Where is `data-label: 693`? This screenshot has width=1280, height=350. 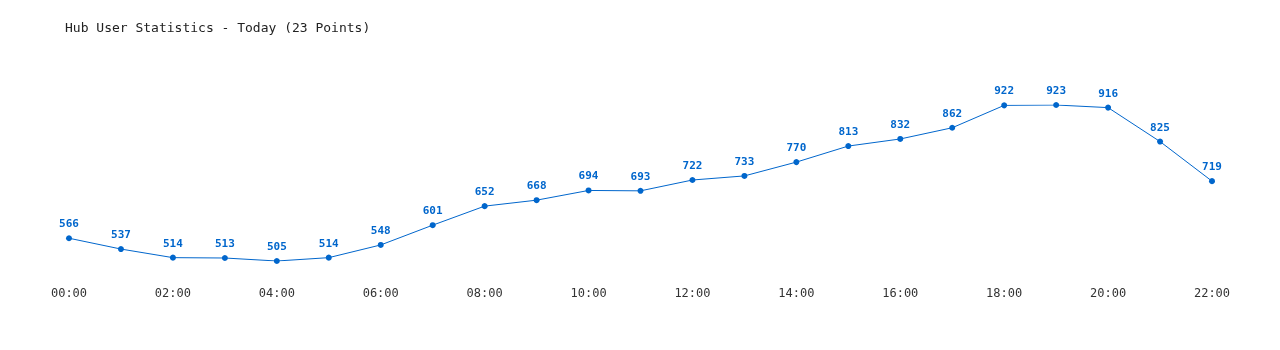
data-label: 693 is located at coordinates (640, 176).